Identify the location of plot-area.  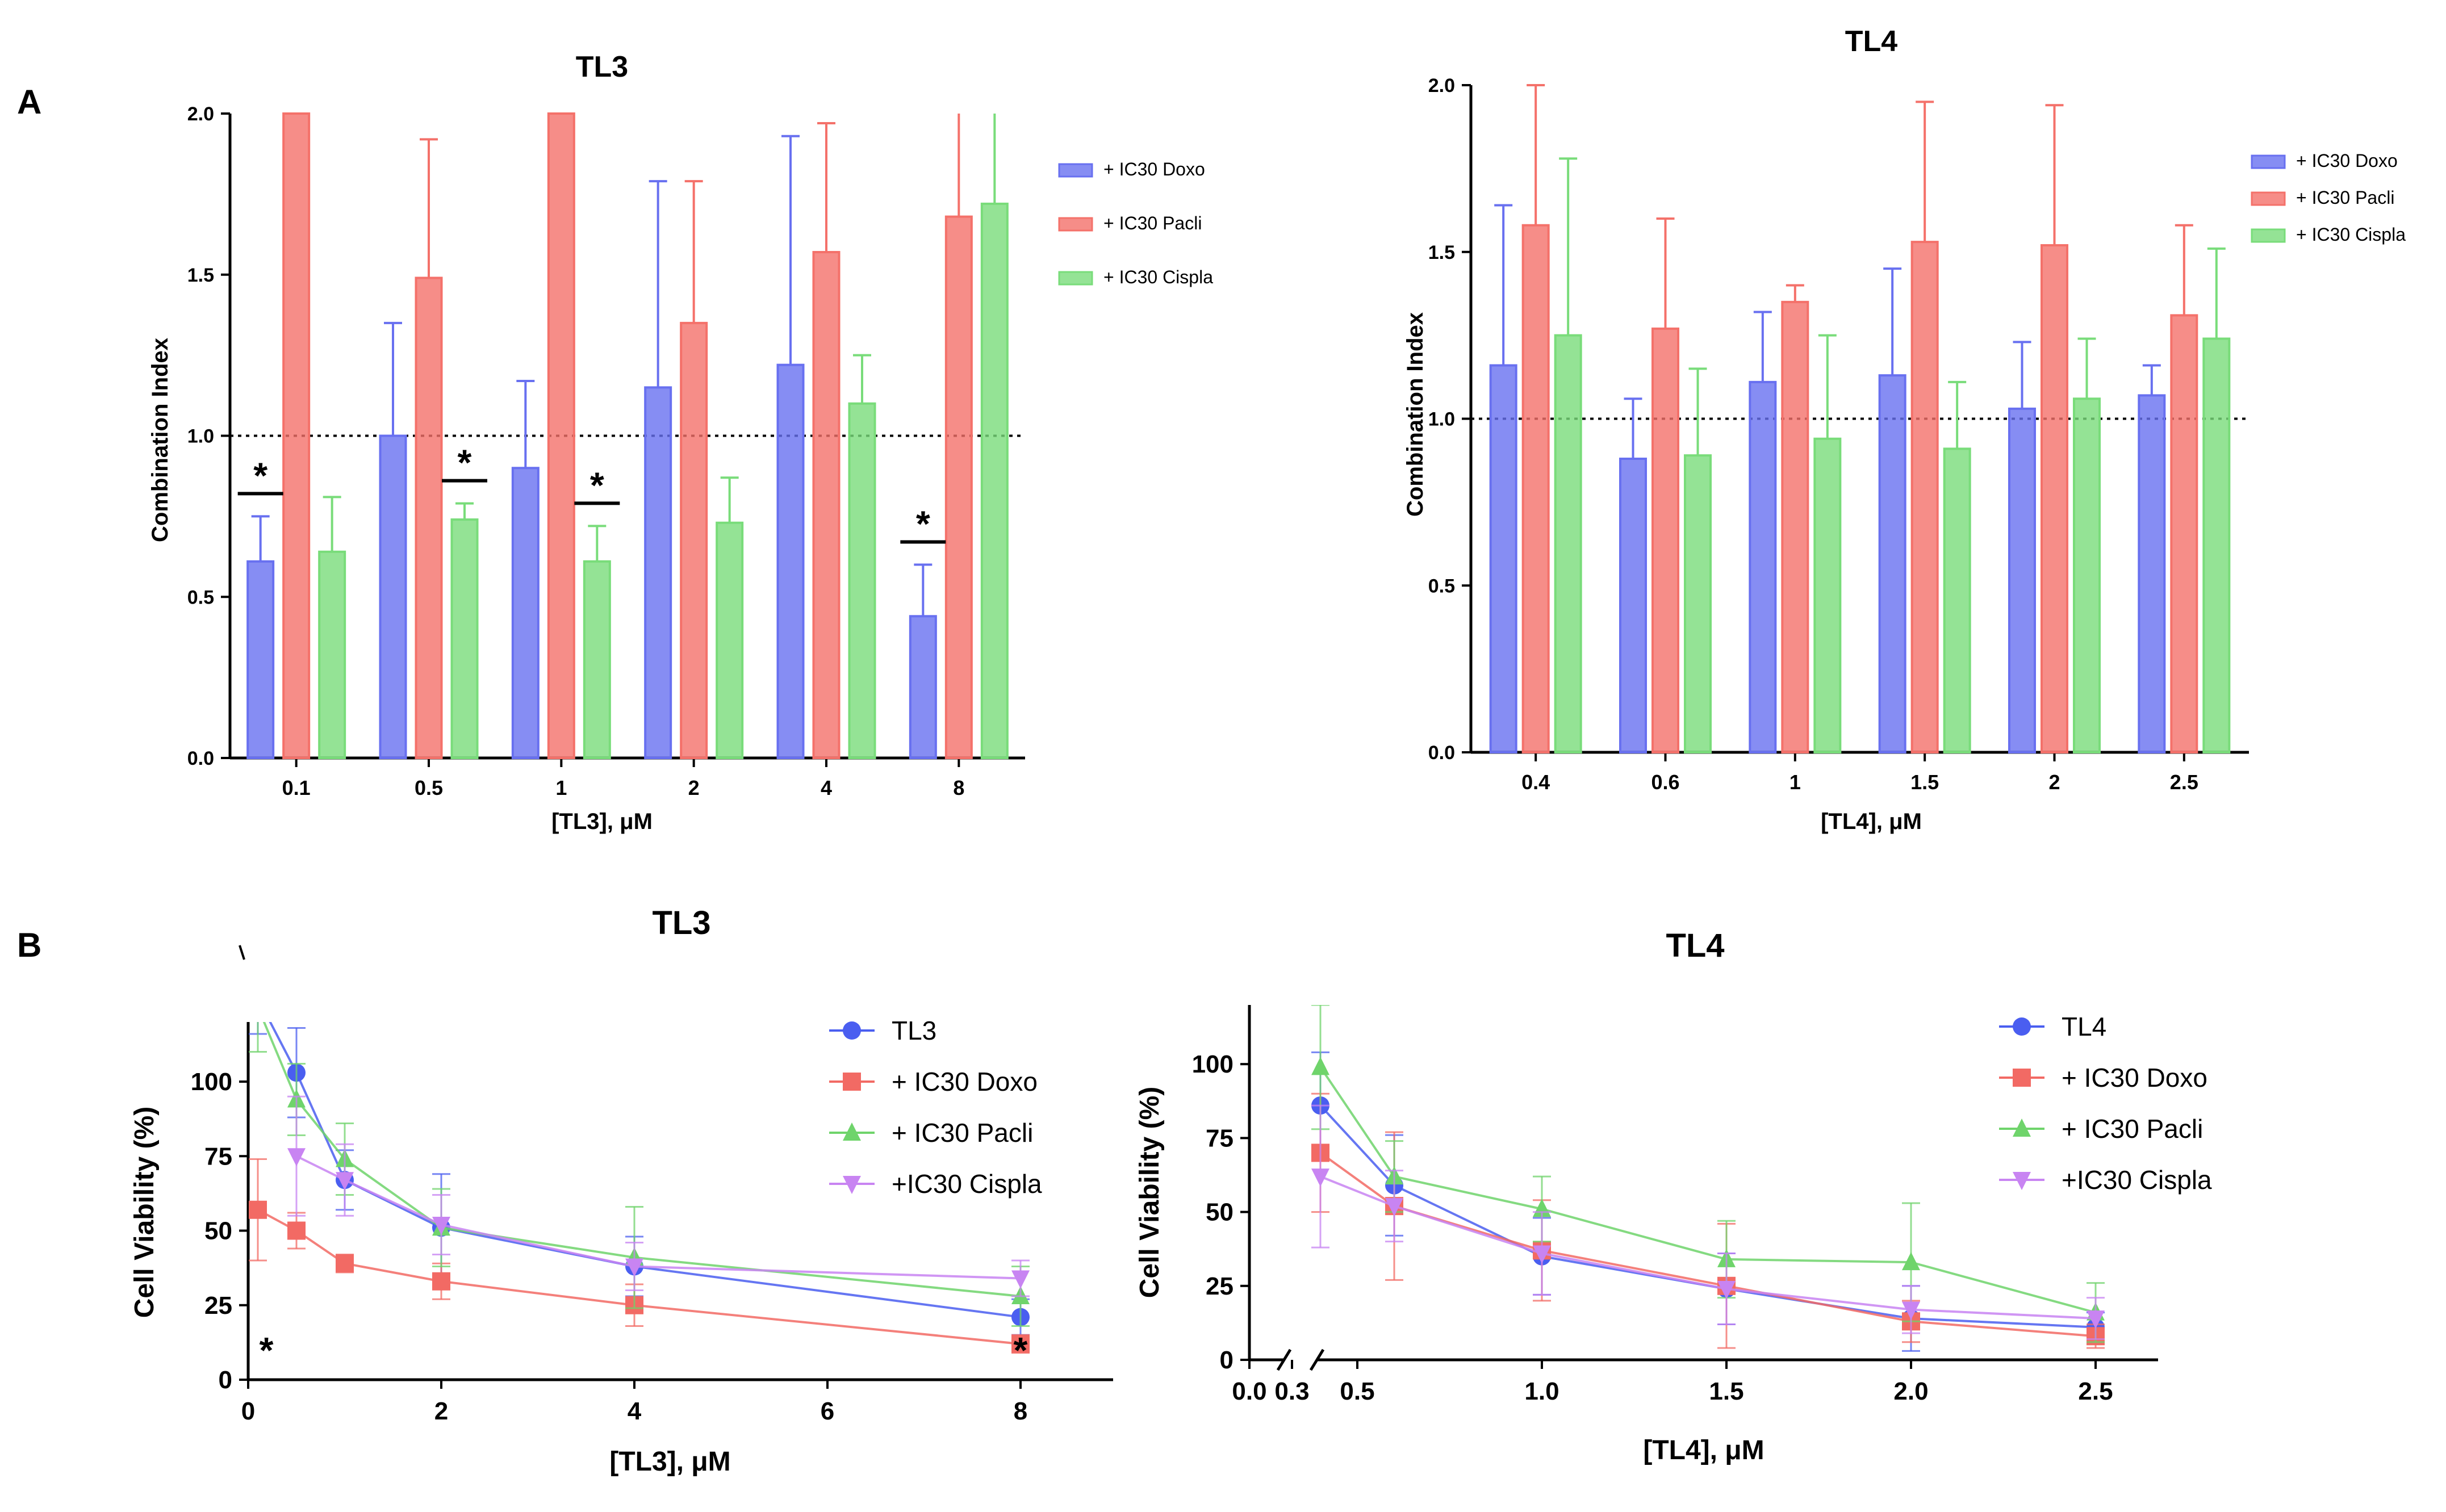
(1708, 1178).